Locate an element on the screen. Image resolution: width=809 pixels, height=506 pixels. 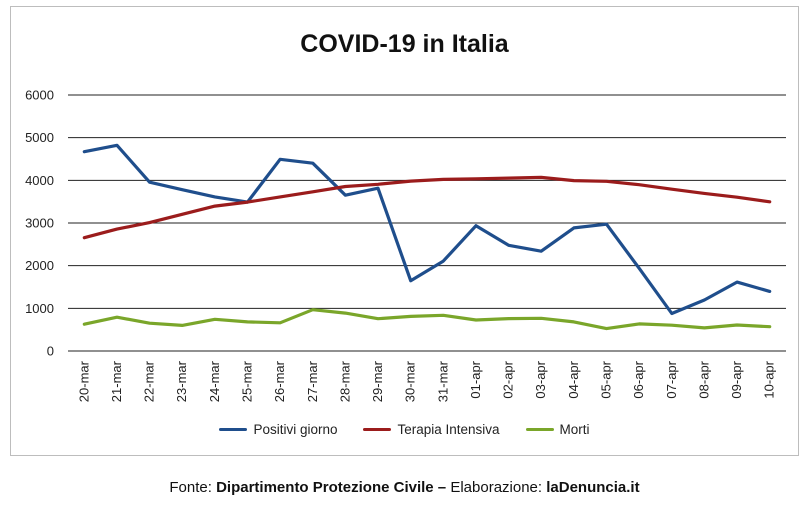
x-tick-label: 20-mar is located at coordinates (83, 381).